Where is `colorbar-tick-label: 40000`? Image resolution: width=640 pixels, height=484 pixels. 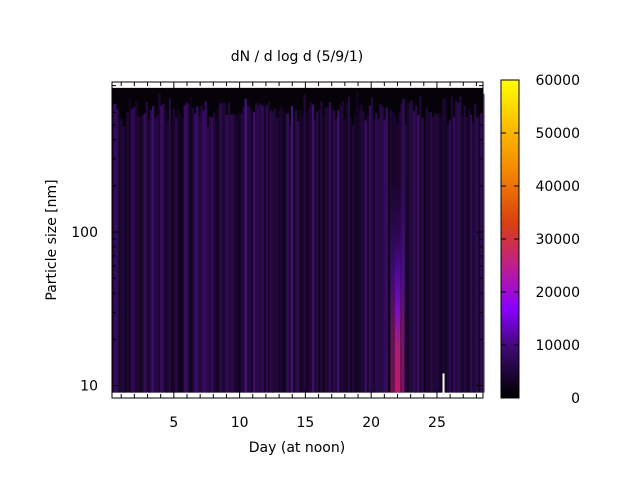
colorbar-tick-label: 40000 is located at coordinates (557, 187).